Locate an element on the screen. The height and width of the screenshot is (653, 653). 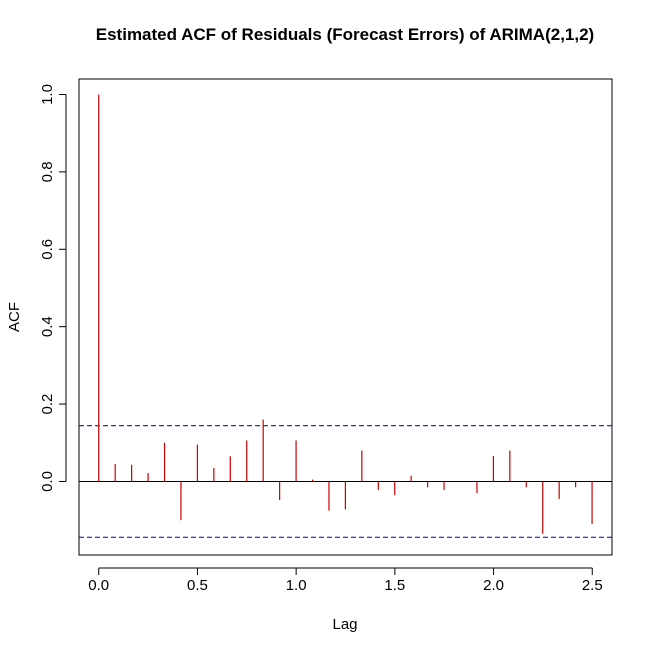
y-tick-label: 1.0 is located at coordinates (47, 94).